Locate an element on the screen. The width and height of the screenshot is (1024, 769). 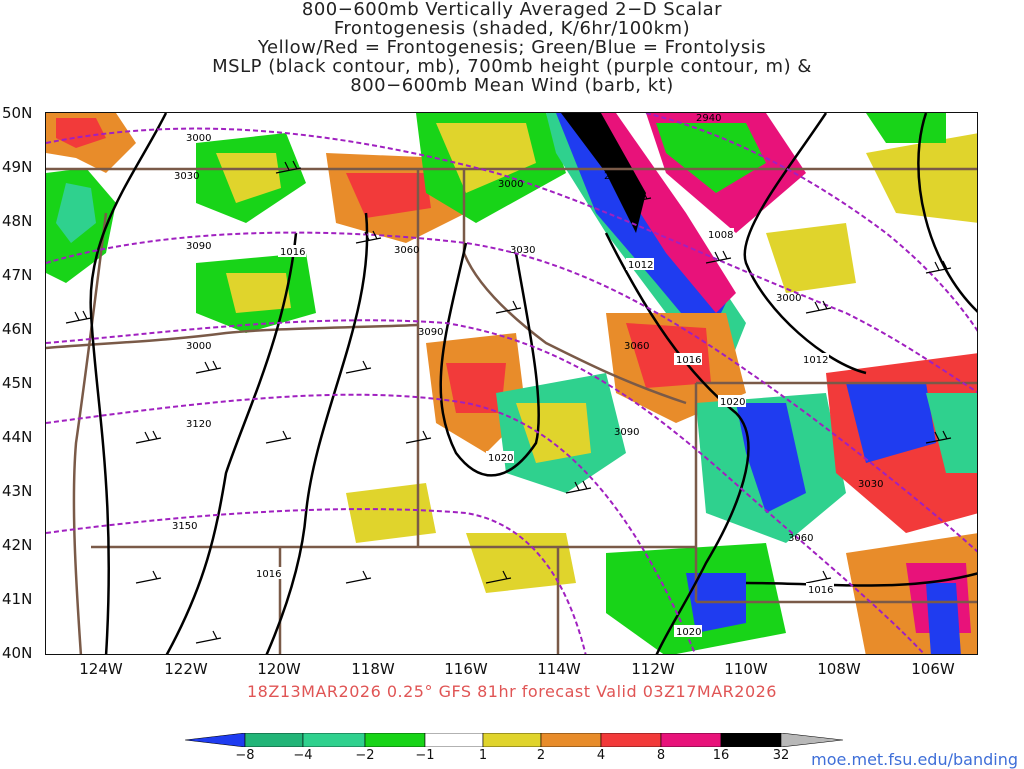
colorbar is located at coordinates (514, 740).